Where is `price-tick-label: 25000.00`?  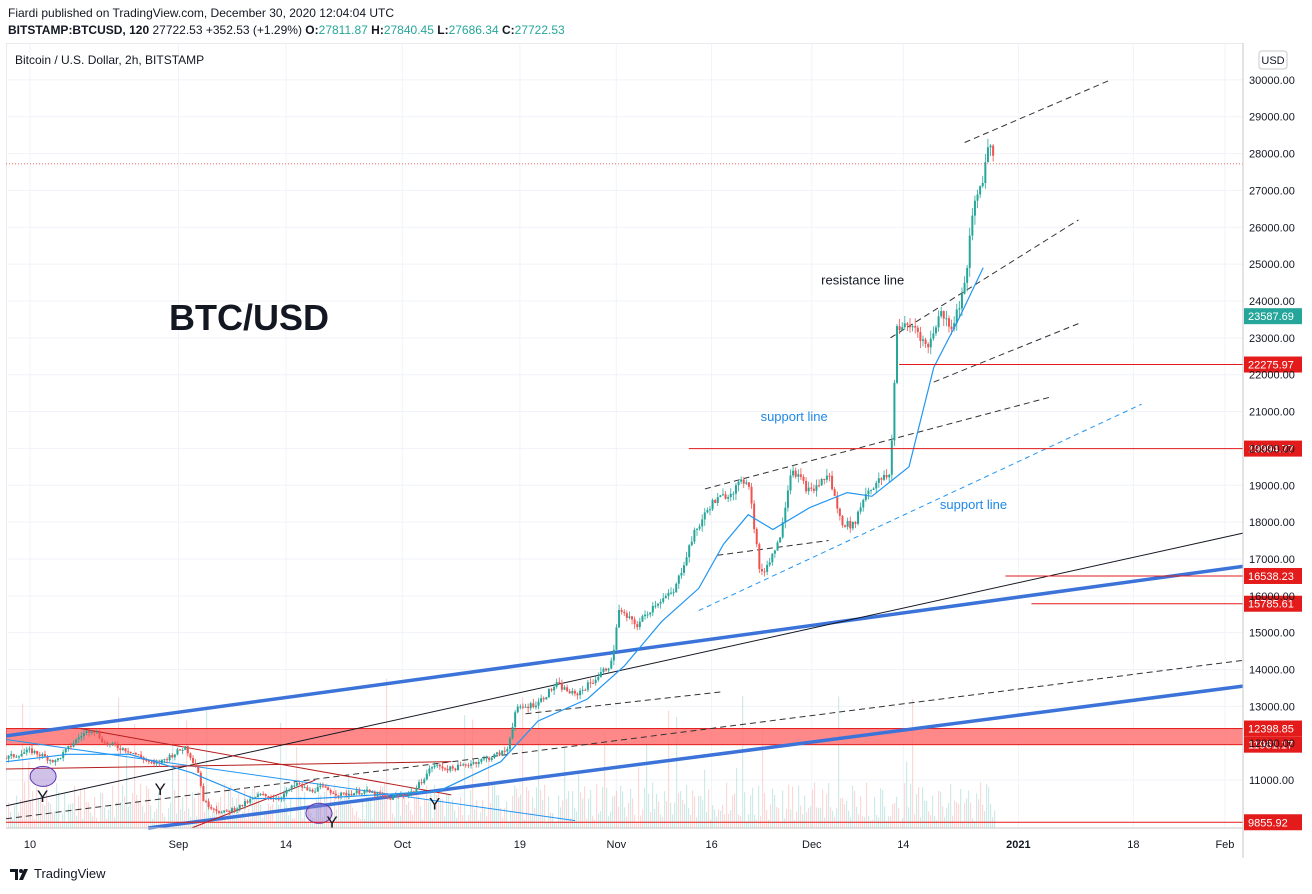 price-tick-label: 25000.00 is located at coordinates (1272, 265).